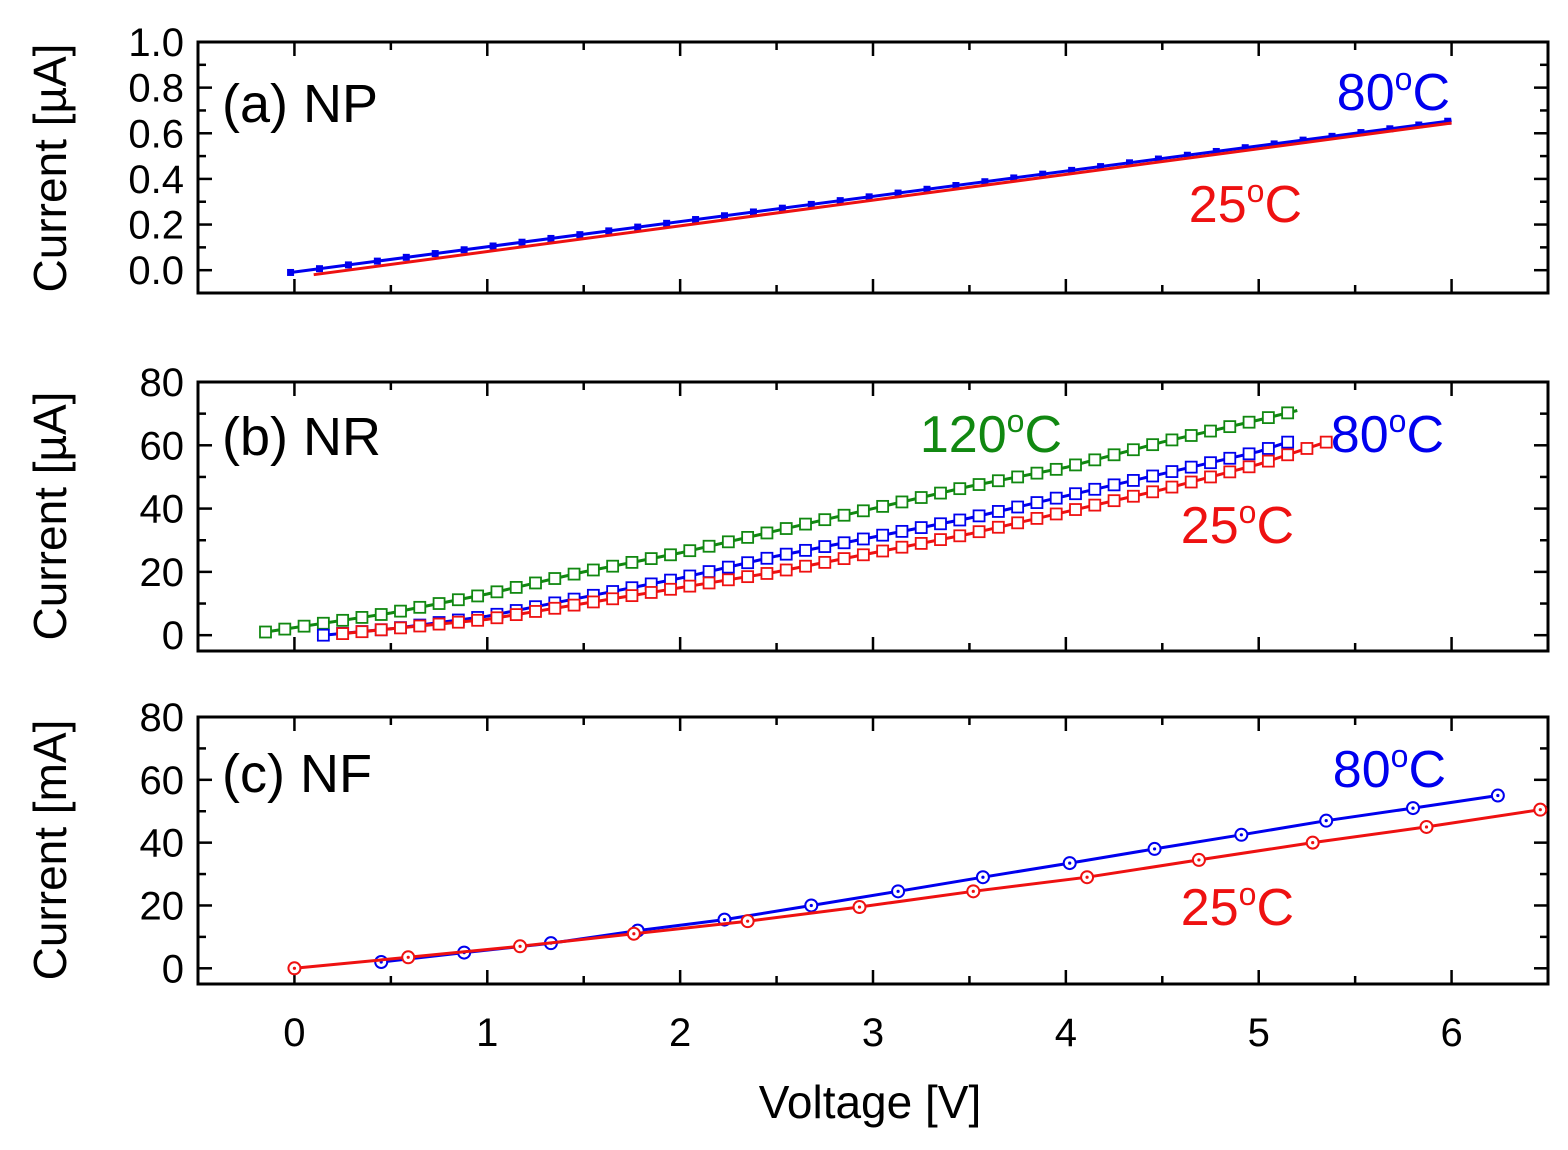 This screenshot has width=1568, height=1150. I want to click on x-tick-label: 5, so click(1259, 1033).